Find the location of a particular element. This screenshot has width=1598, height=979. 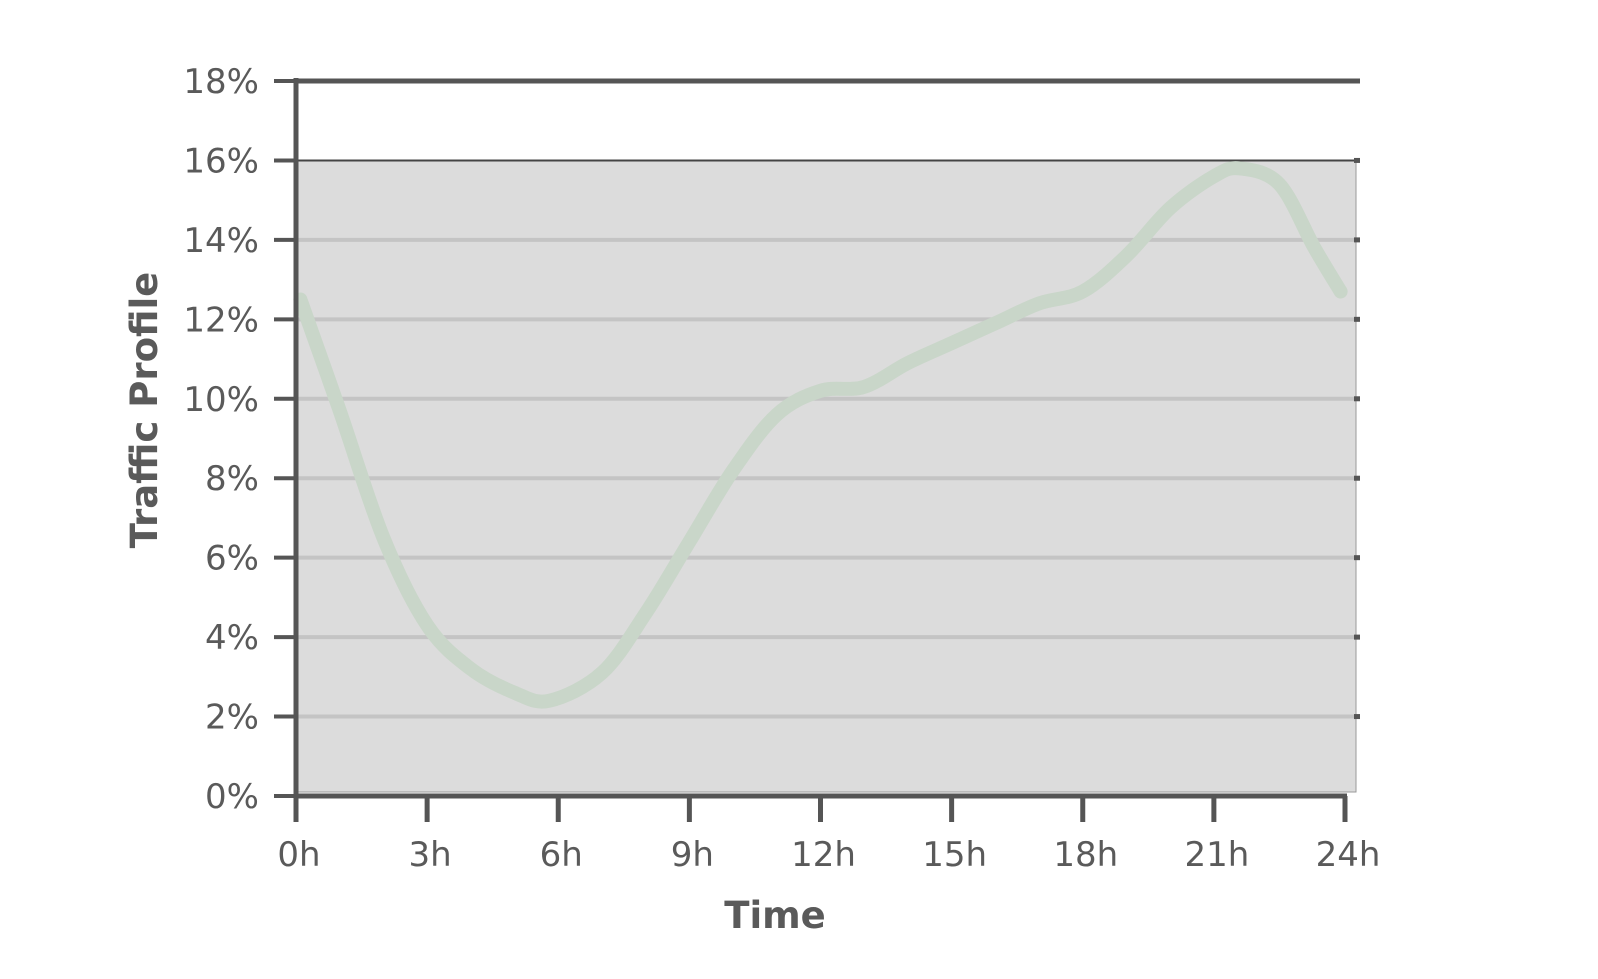

x-tick-labels: 0h 3h 6h 9h 12h 15h 18h 21h 24h is located at coordinates (828, 855).